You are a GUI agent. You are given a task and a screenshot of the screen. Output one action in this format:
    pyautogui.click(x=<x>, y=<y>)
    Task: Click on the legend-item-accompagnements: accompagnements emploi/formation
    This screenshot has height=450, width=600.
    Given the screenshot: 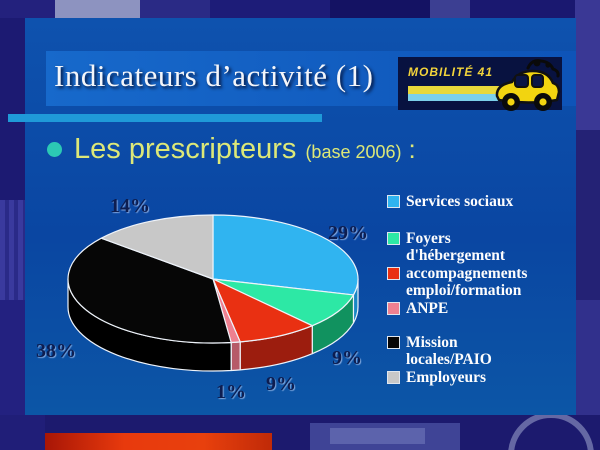 What is the action you would take?
    pyautogui.click(x=480, y=282)
    